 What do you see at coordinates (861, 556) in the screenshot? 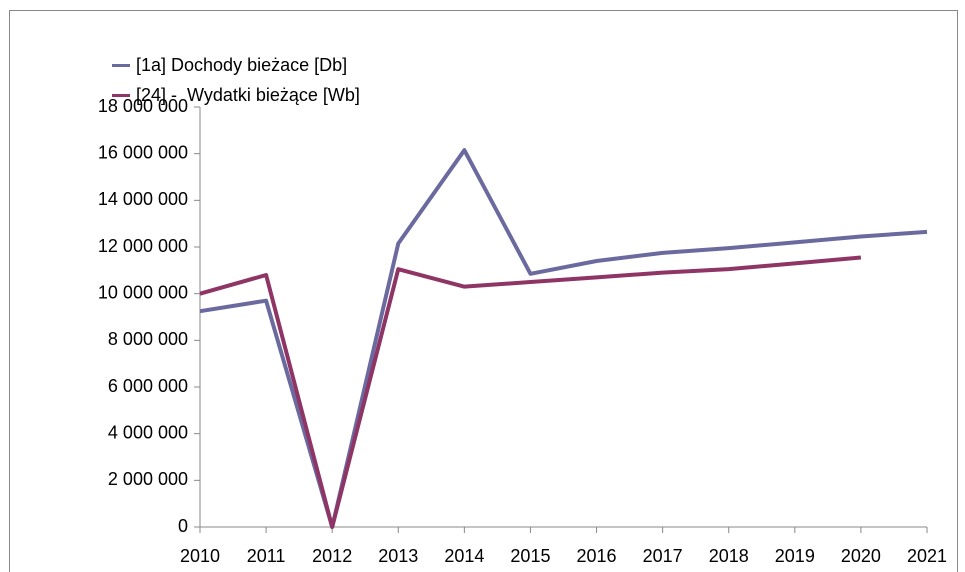
I see `x-tick-label: 2020` at bounding box center [861, 556].